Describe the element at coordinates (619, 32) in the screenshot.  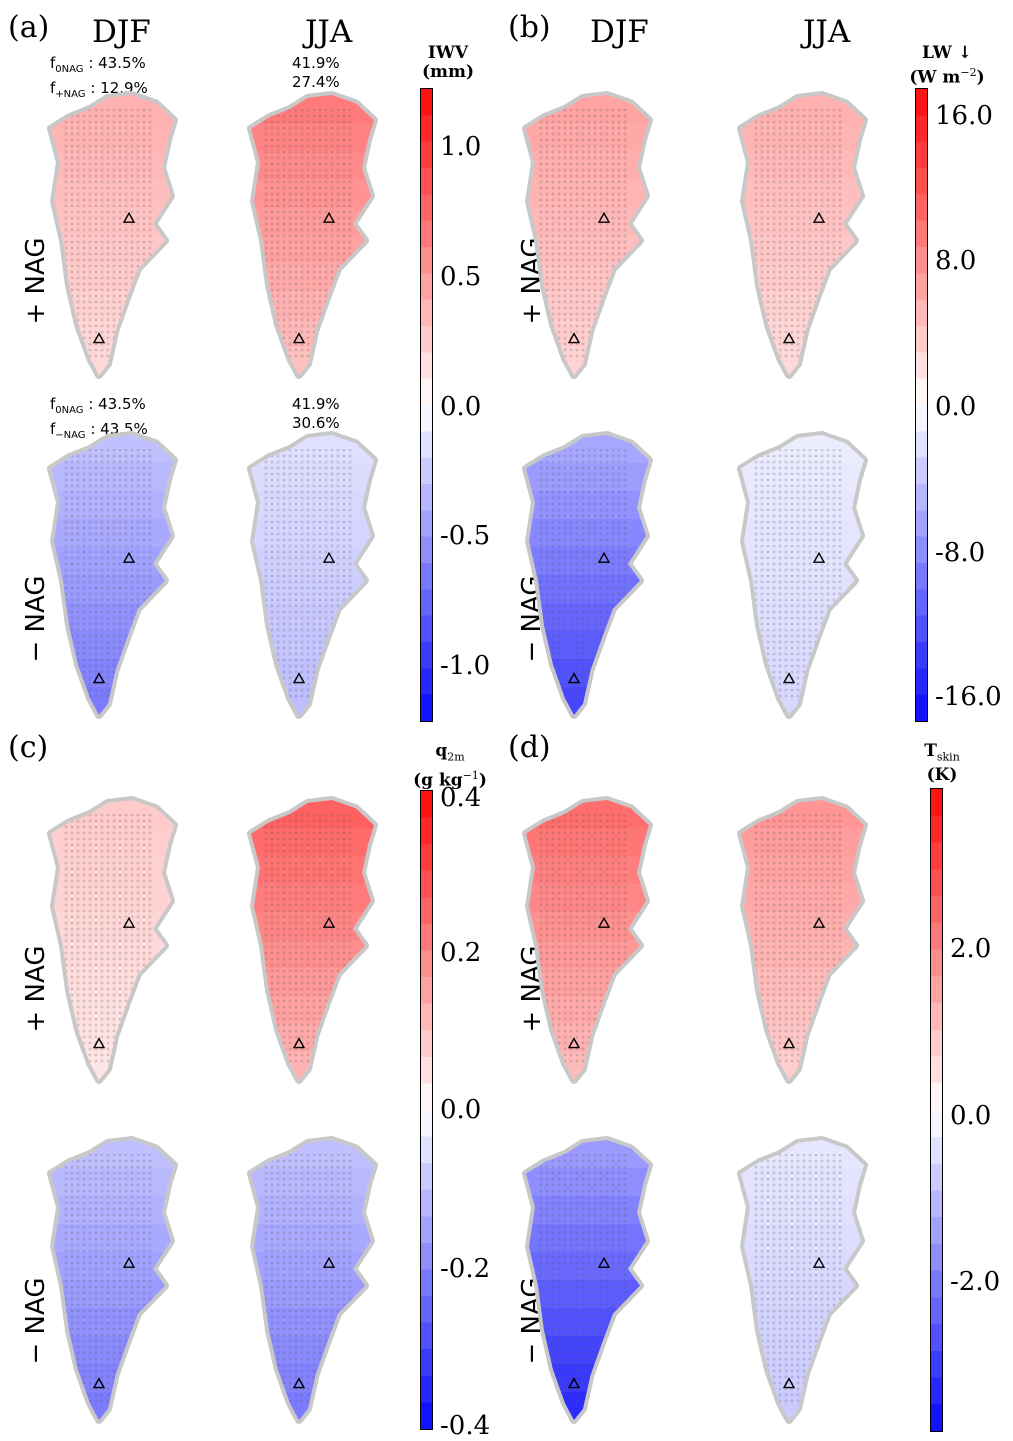
I see `season-header-djf-b: DJF` at that location.